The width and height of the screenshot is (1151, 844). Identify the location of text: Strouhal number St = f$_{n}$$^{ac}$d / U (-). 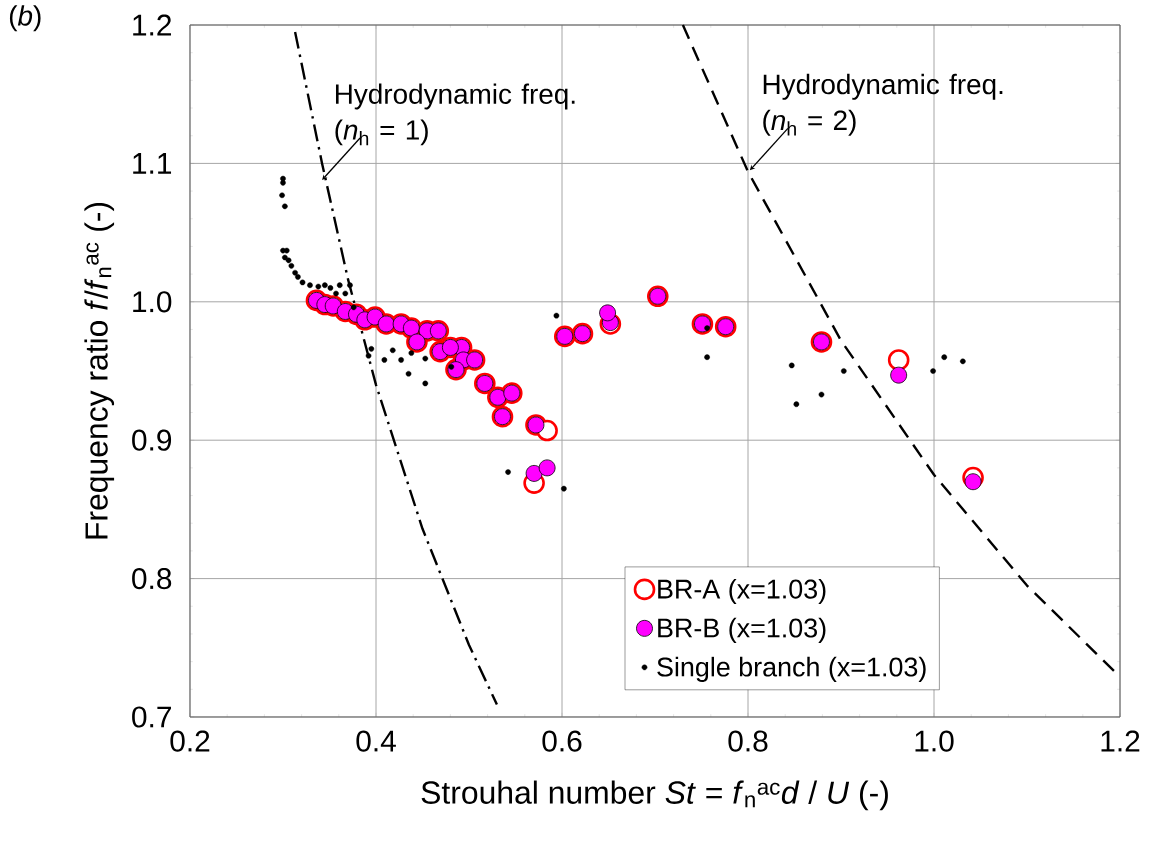
(654, 795).